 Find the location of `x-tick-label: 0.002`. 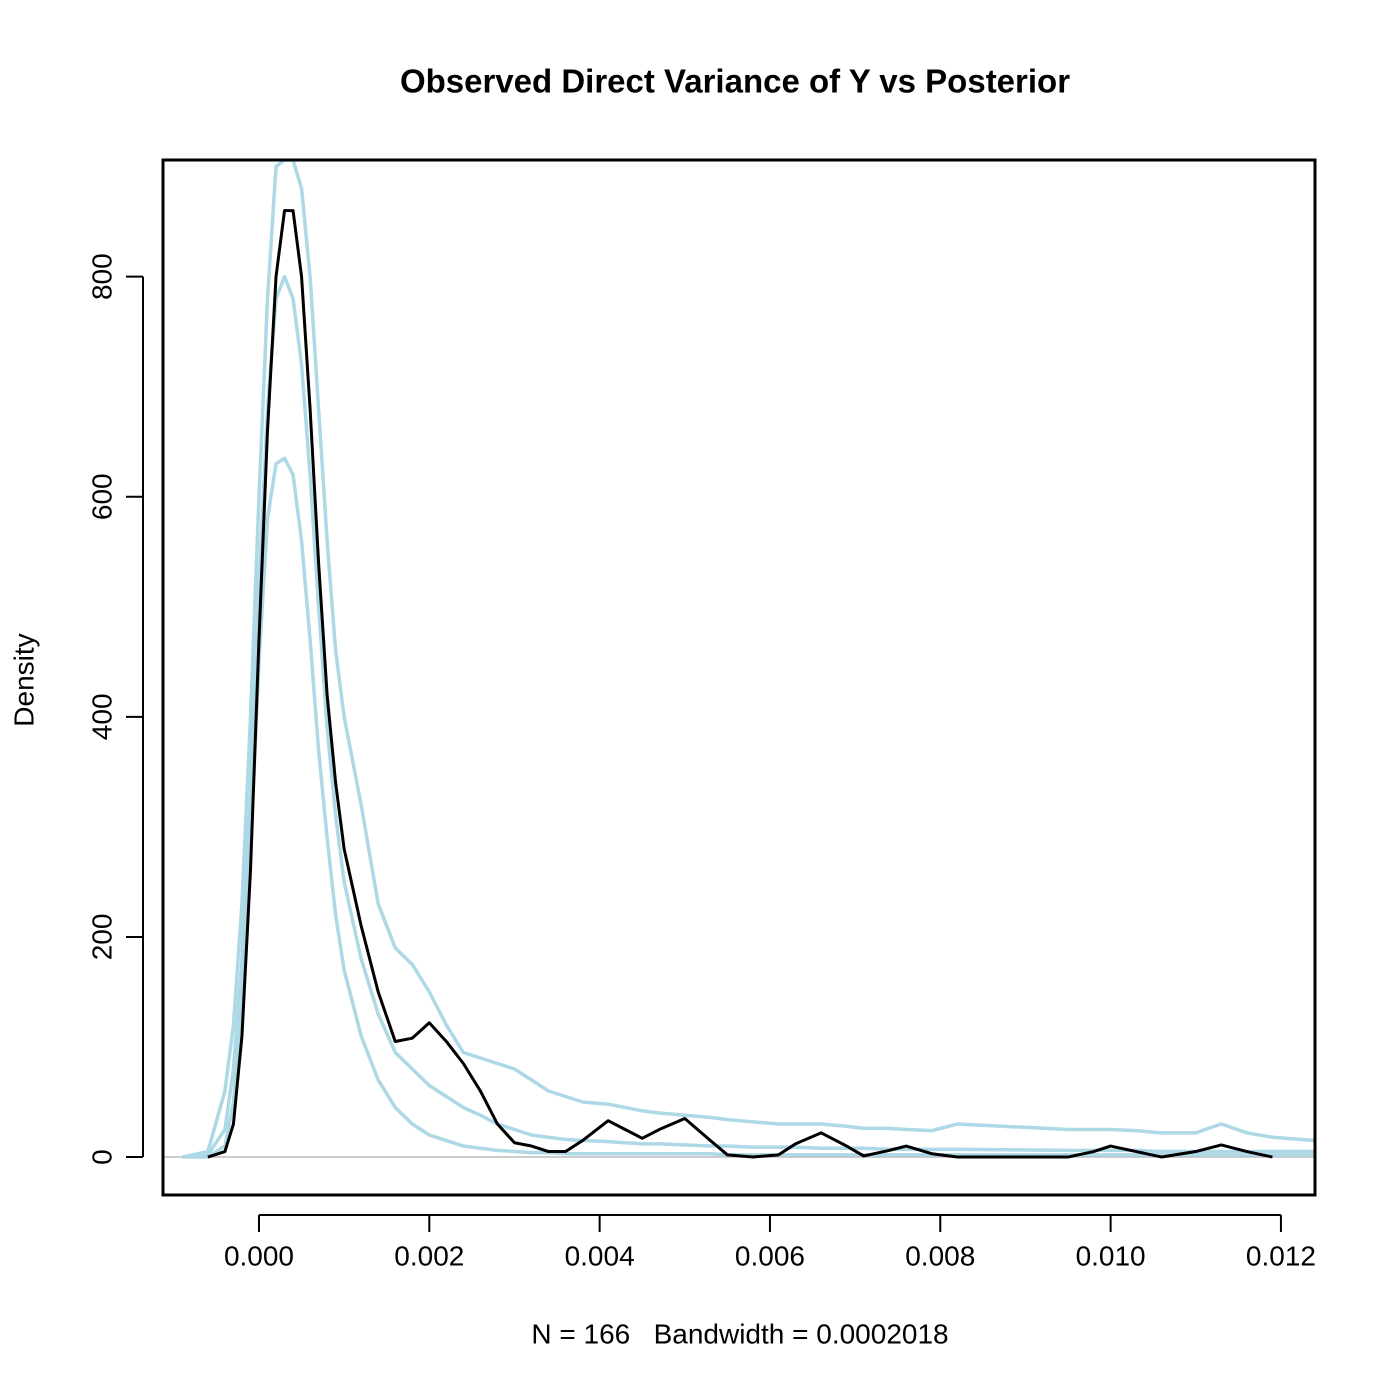

x-tick-label: 0.002 is located at coordinates (429, 1255).